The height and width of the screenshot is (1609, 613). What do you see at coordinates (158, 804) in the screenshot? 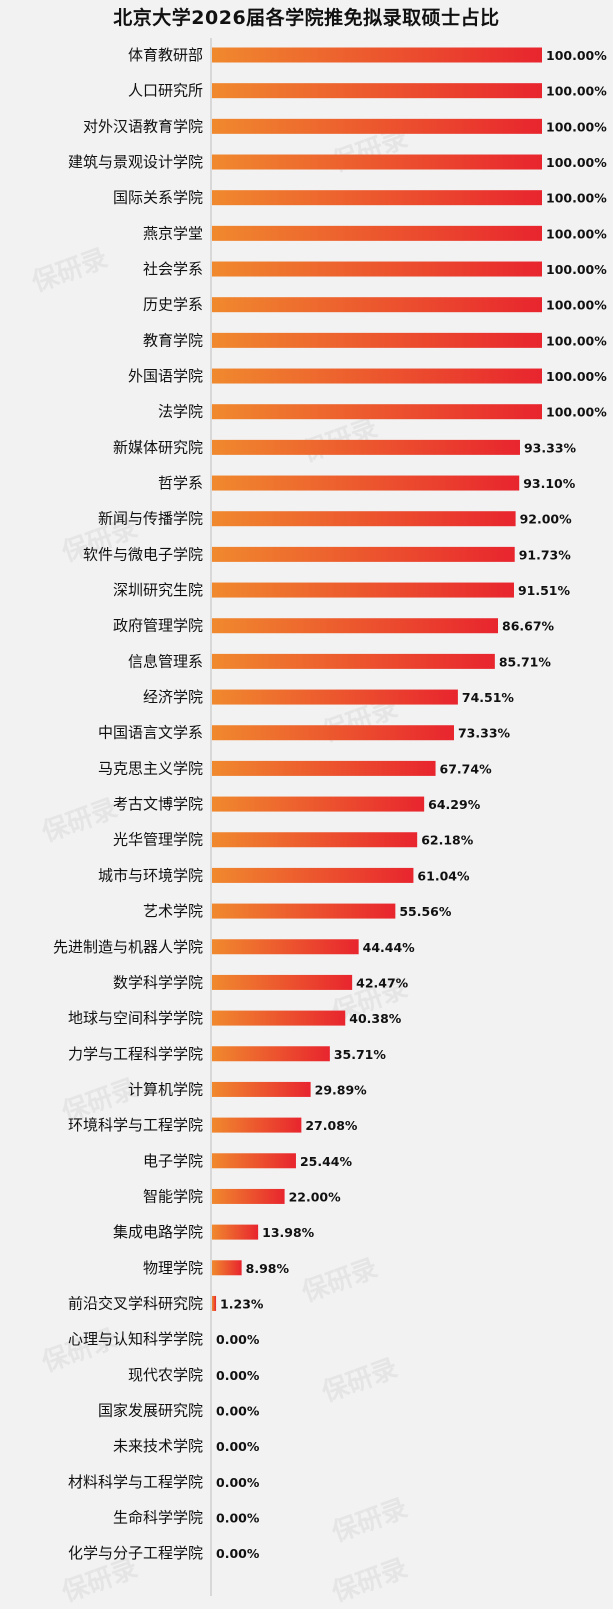
I see `category-label: 考古文博学院` at bounding box center [158, 804].